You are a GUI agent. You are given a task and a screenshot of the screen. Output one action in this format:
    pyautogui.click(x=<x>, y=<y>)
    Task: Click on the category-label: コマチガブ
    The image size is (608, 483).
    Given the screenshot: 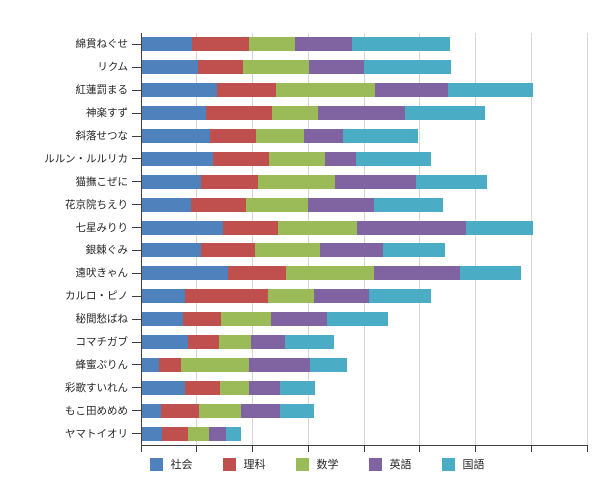 What is the action you would take?
    pyautogui.click(x=102, y=341)
    